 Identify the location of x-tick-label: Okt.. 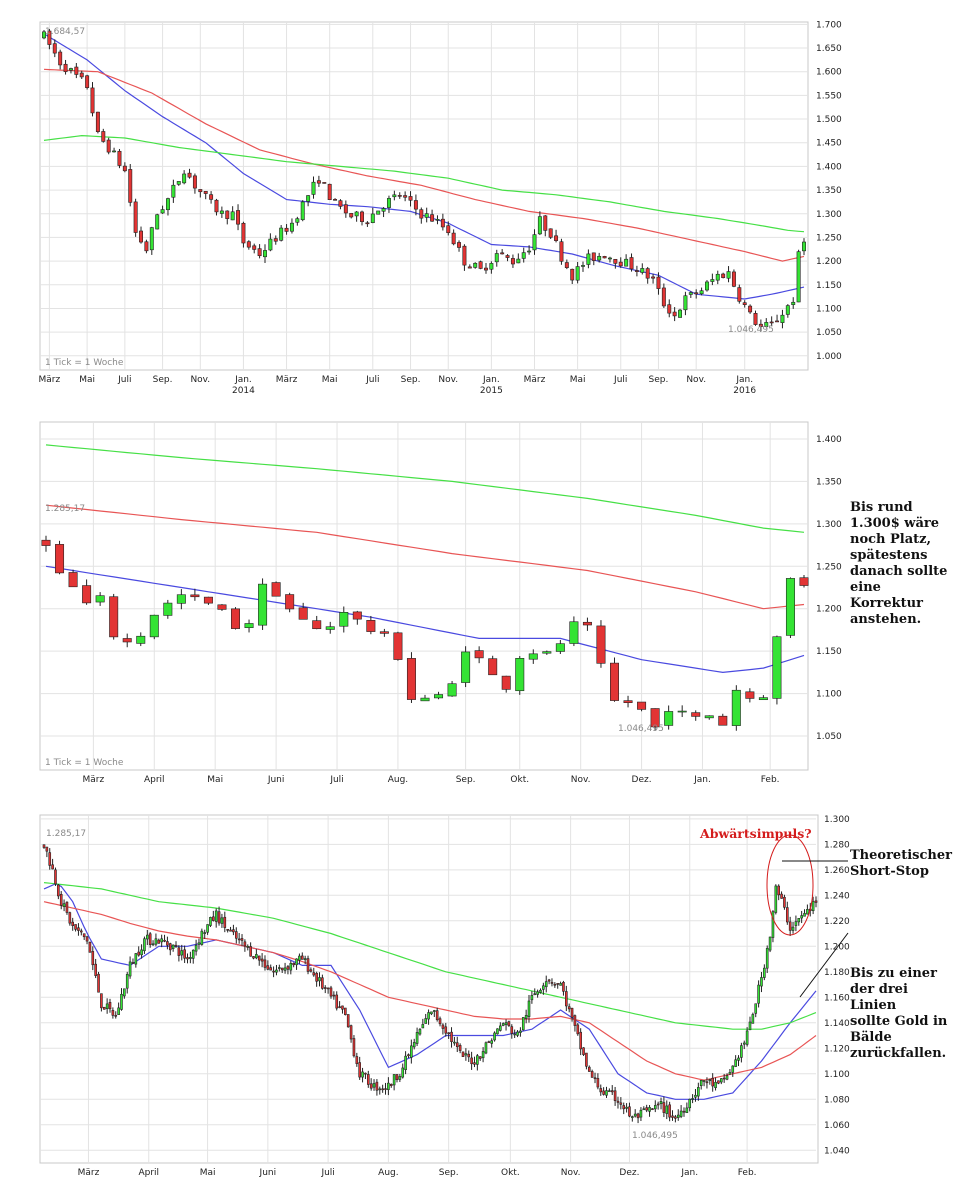
(510, 1173).